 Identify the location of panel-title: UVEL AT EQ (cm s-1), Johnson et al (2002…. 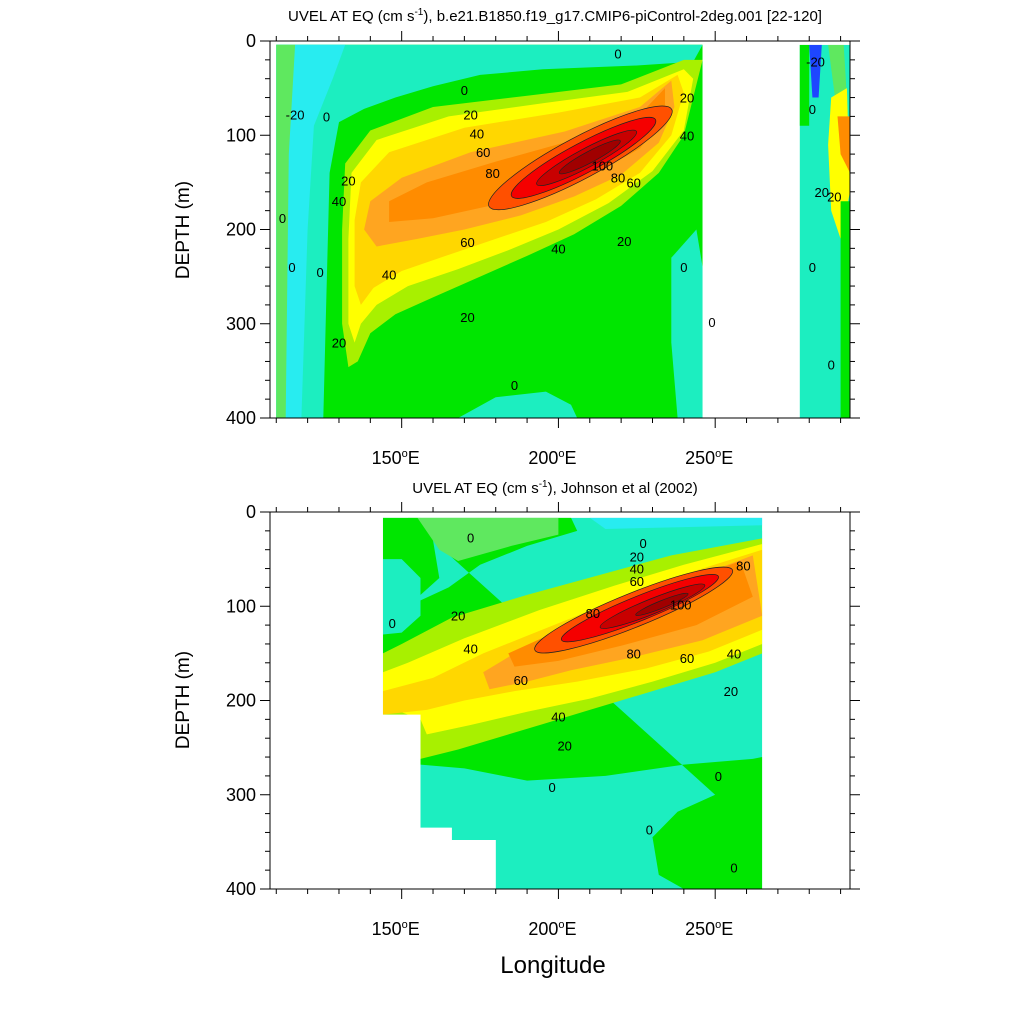
(554, 488).